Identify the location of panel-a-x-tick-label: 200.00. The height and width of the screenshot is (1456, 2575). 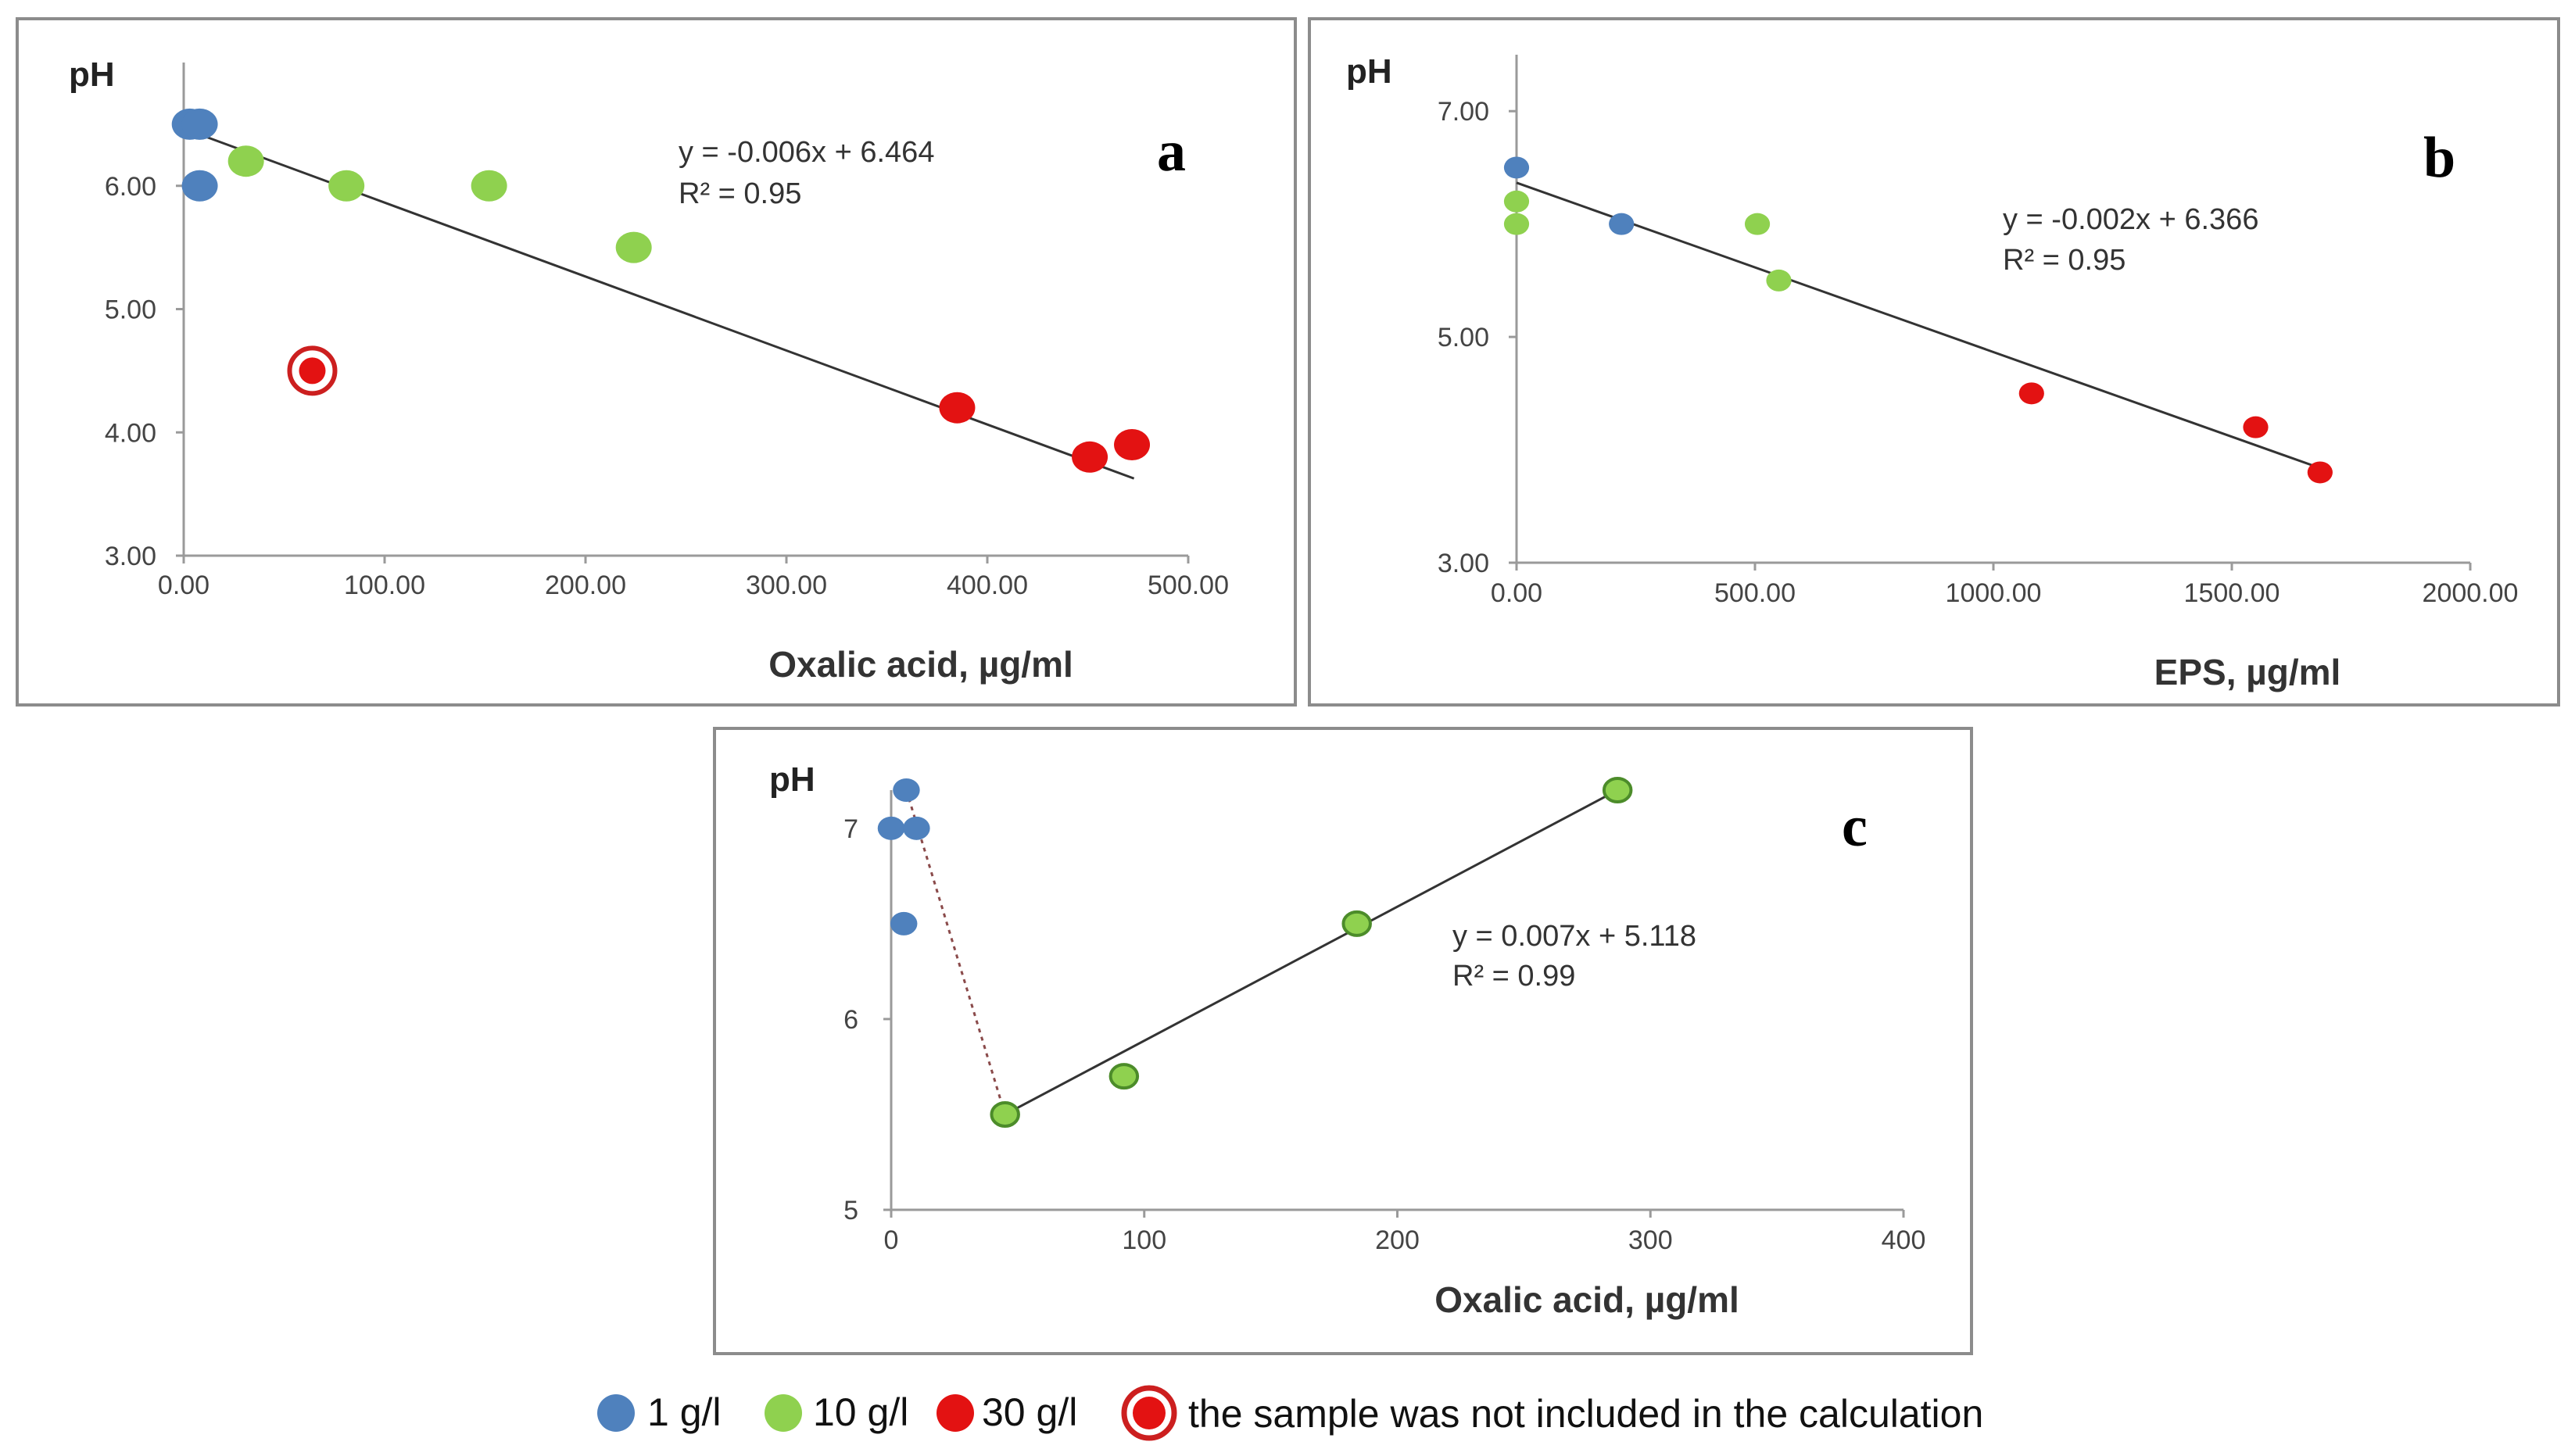
(585, 585).